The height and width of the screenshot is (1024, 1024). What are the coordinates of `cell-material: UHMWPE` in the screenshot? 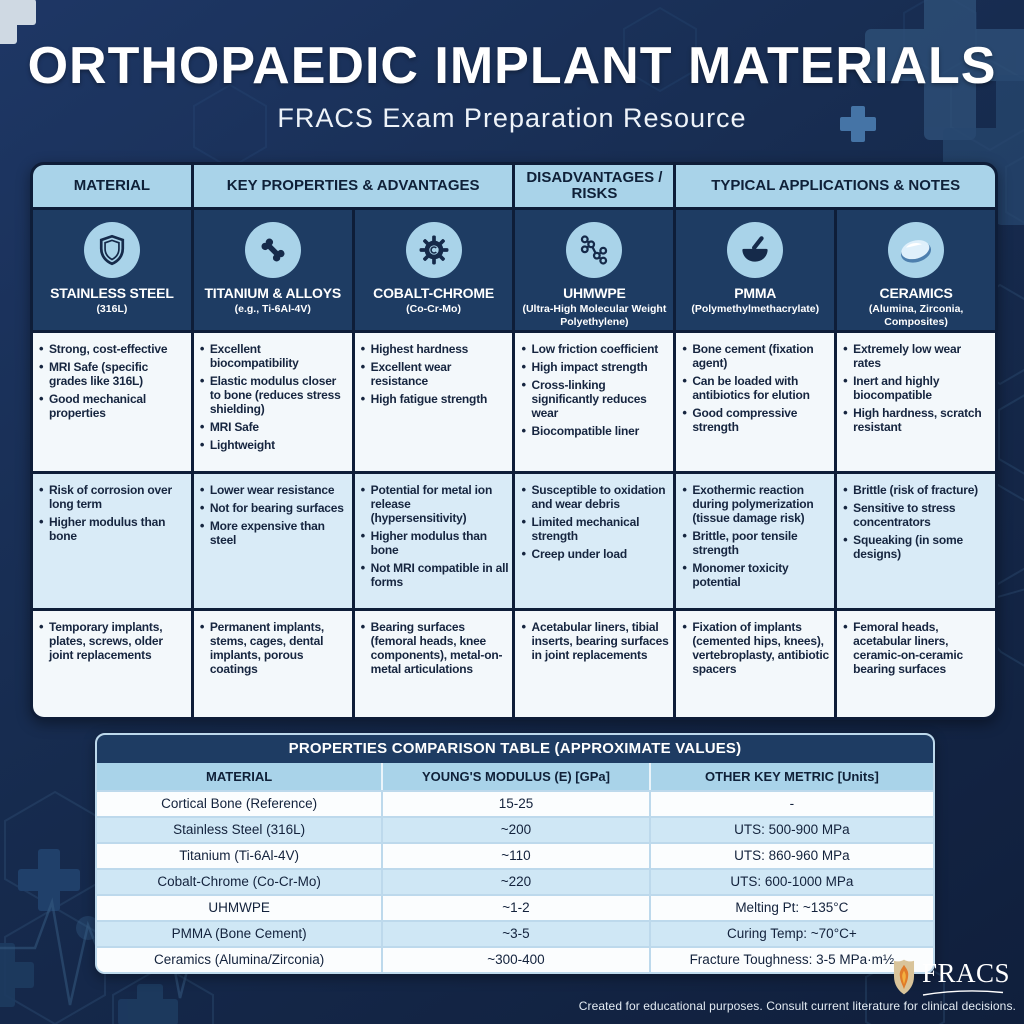 It's located at (239, 907).